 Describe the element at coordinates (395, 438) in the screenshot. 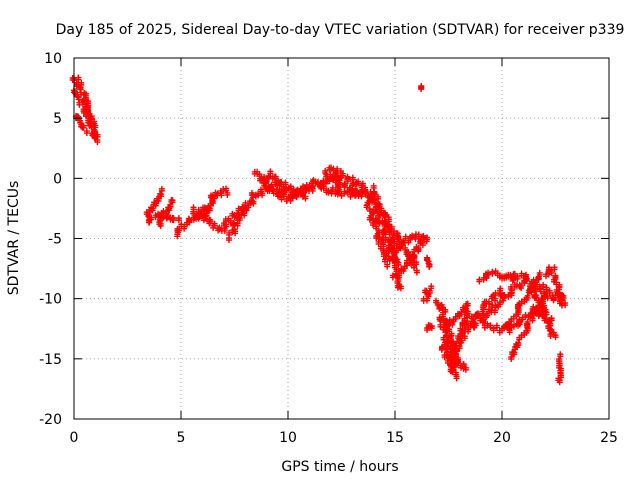

I see `x-tick-label: 15` at that location.